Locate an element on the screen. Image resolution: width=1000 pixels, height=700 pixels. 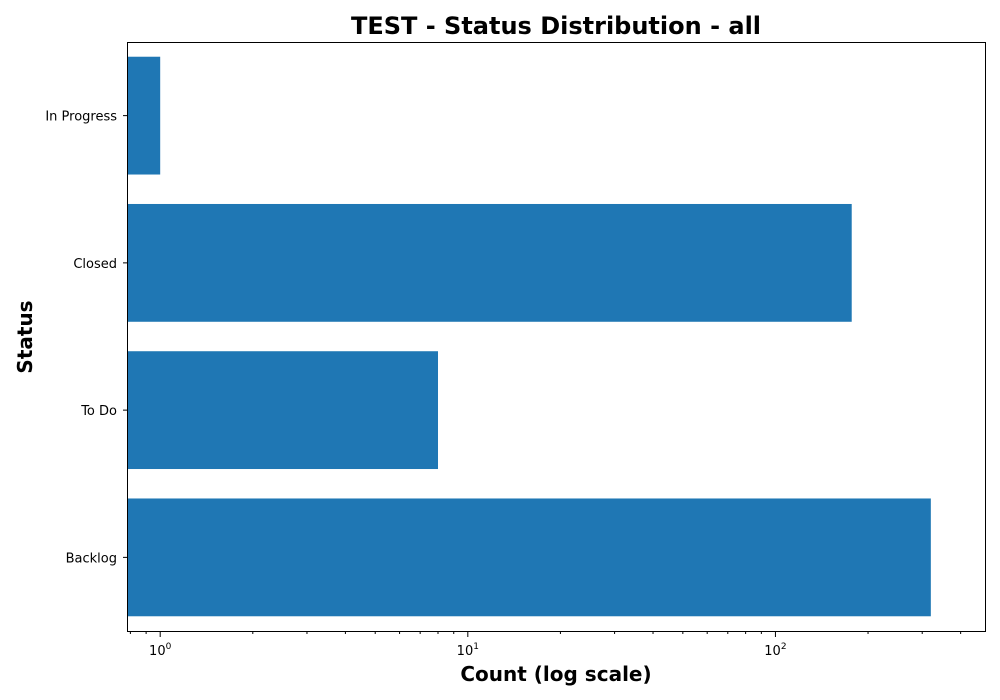
x-axis: 100 10¹ 10² is located at coordinates (545, 645).